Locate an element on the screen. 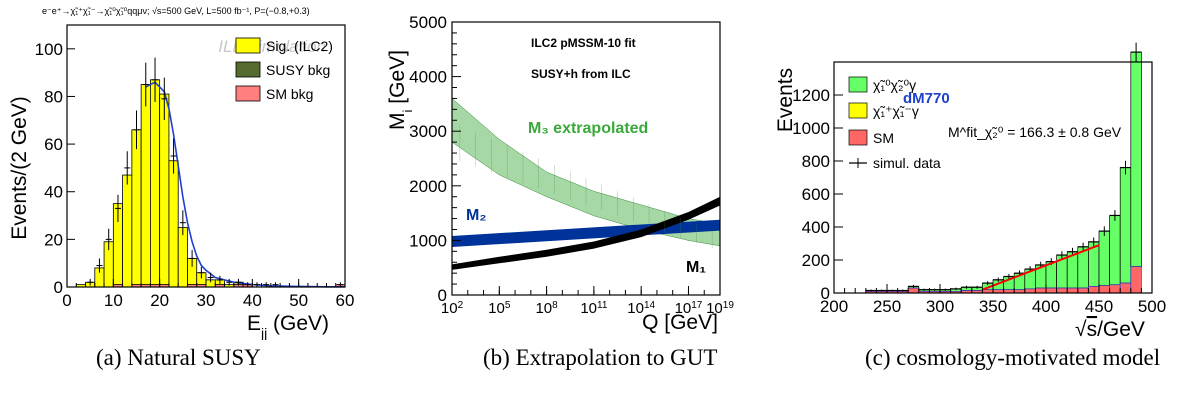 The width and height of the screenshot is (1177, 399). fit-line is located at coordinates (1041, 267).